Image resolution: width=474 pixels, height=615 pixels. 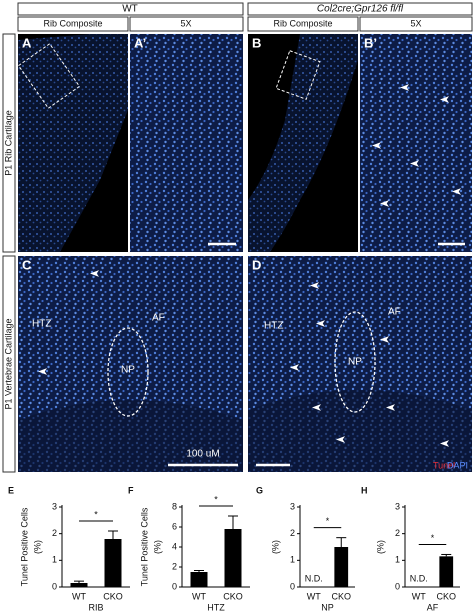 What do you see at coordinates (11, 490) in the screenshot?
I see `panel-label: E` at bounding box center [11, 490].